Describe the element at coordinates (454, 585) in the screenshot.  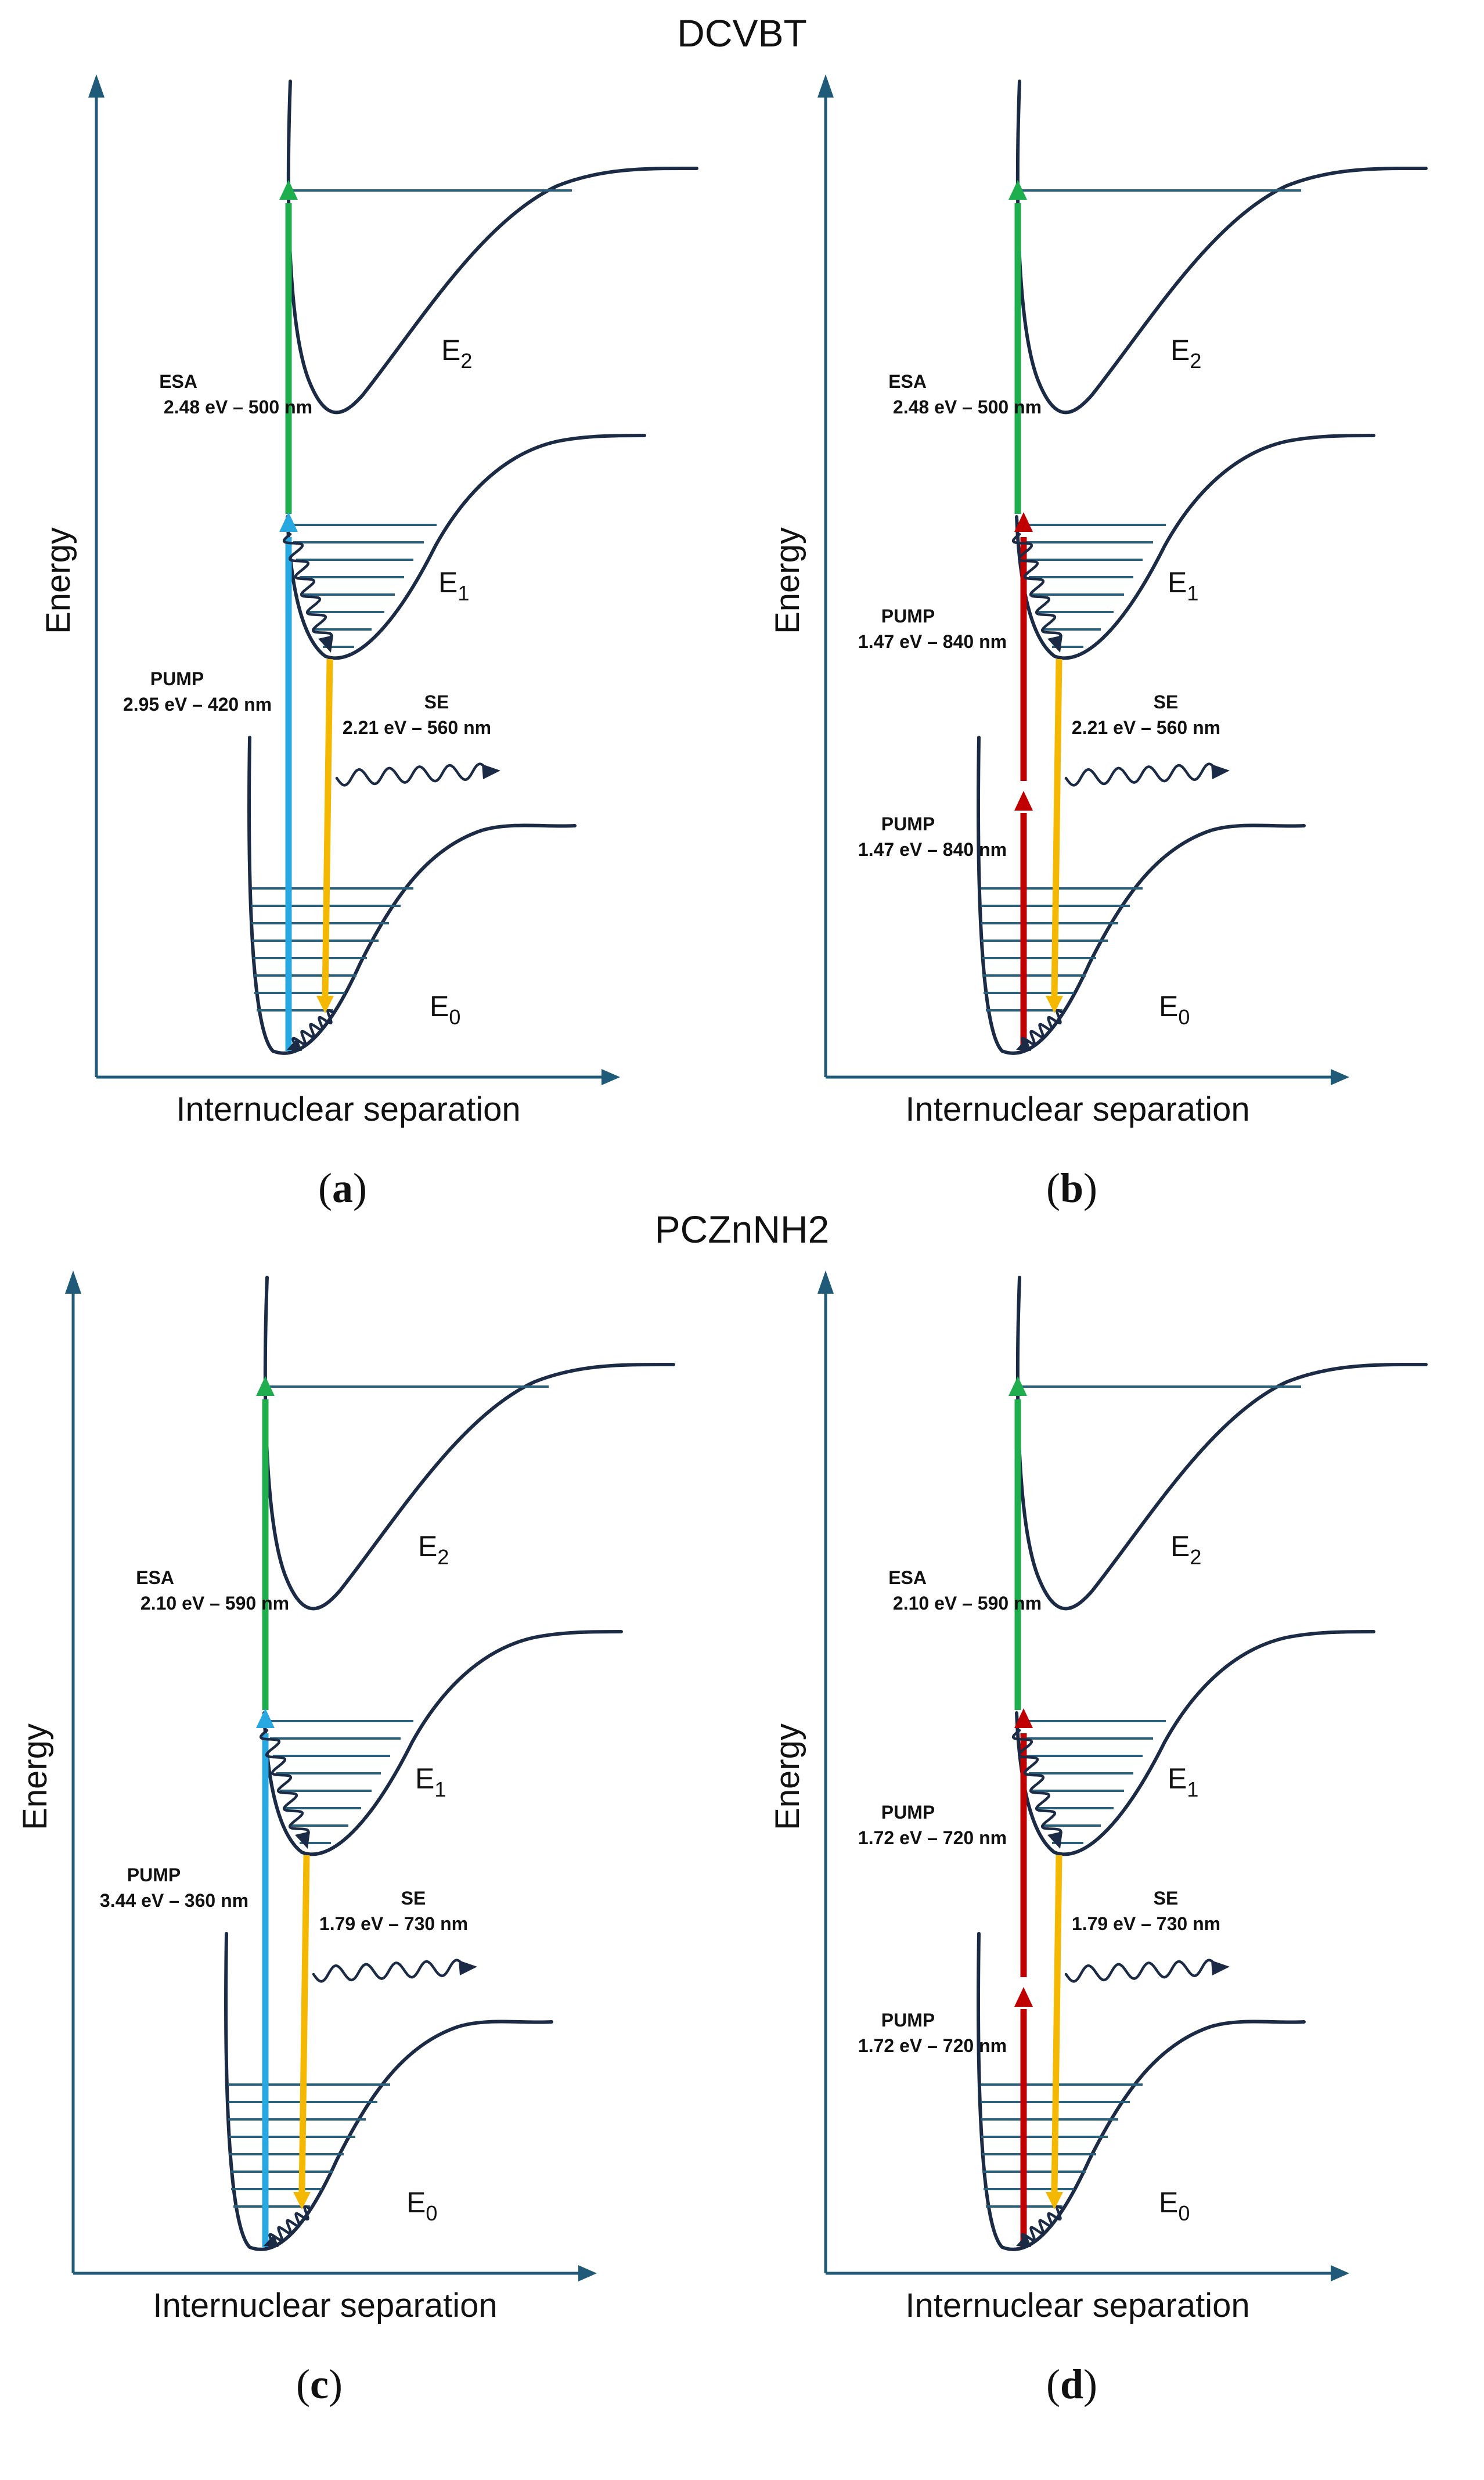
I see `e1-label: E1` at that location.